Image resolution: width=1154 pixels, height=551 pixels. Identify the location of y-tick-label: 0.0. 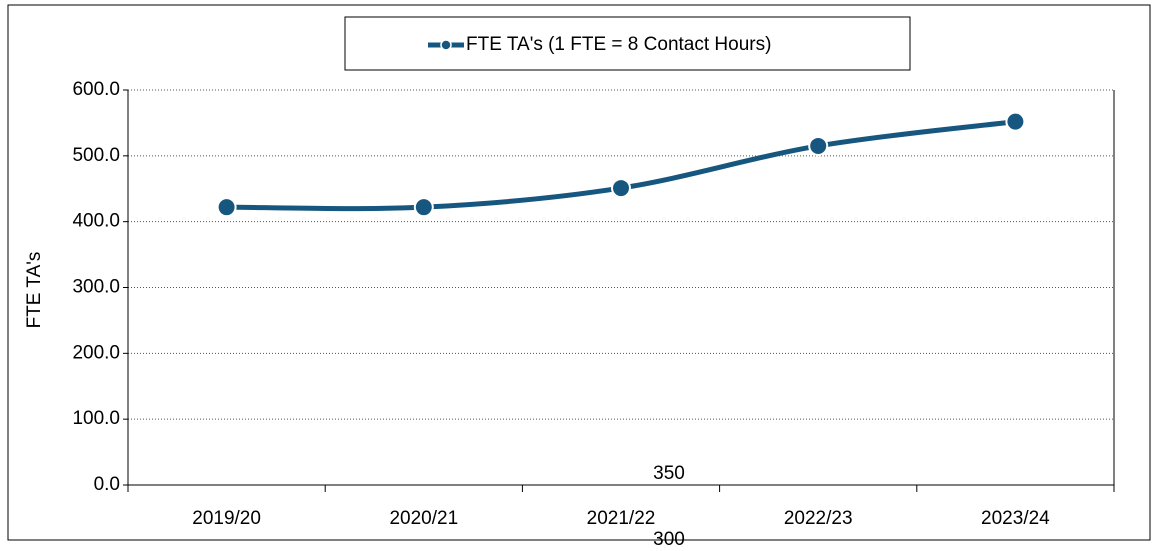
(107, 484).